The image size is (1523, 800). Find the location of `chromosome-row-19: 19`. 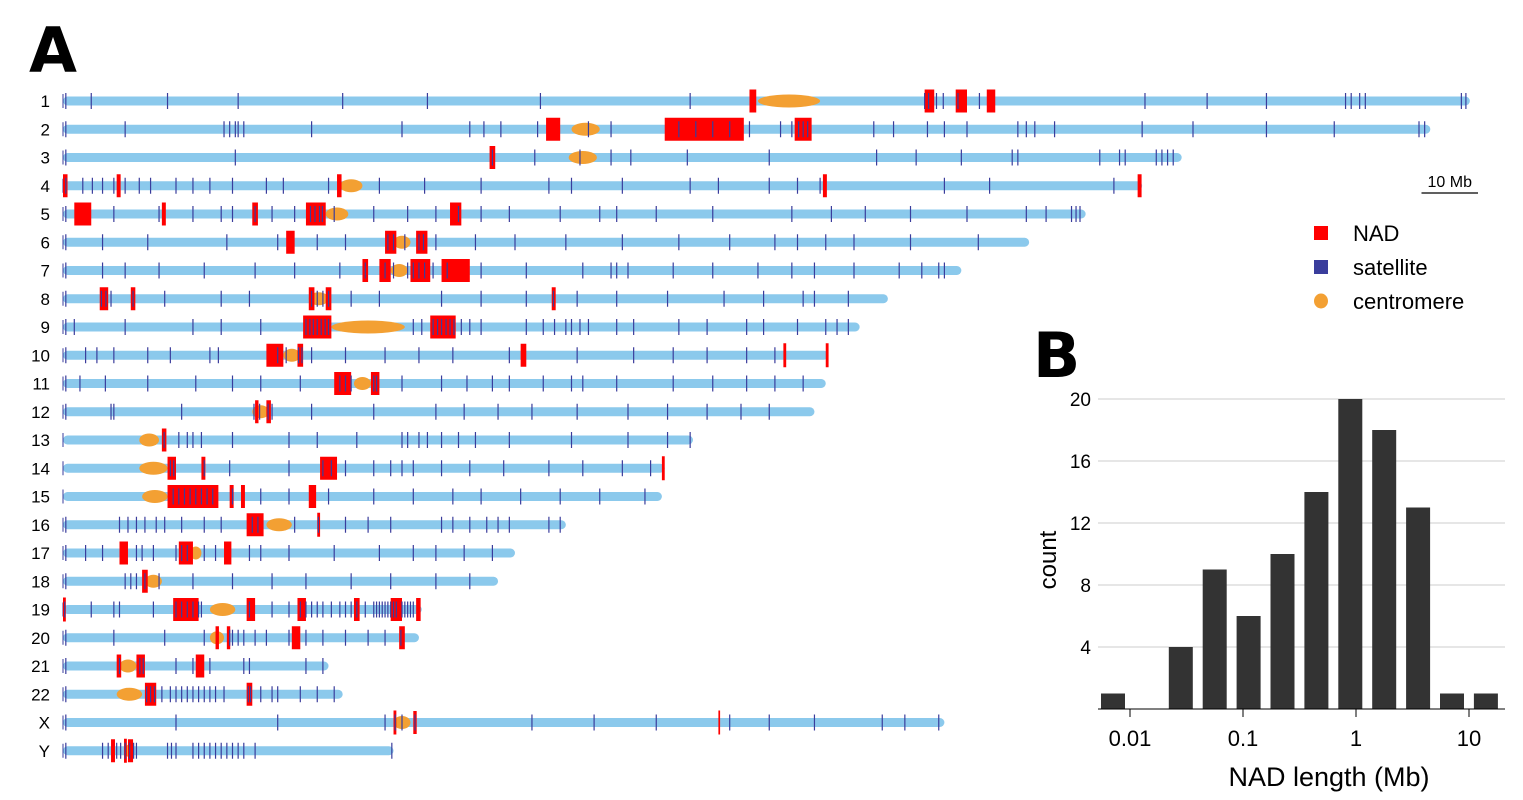

chromosome-row-19: 19 is located at coordinates (226, 609).